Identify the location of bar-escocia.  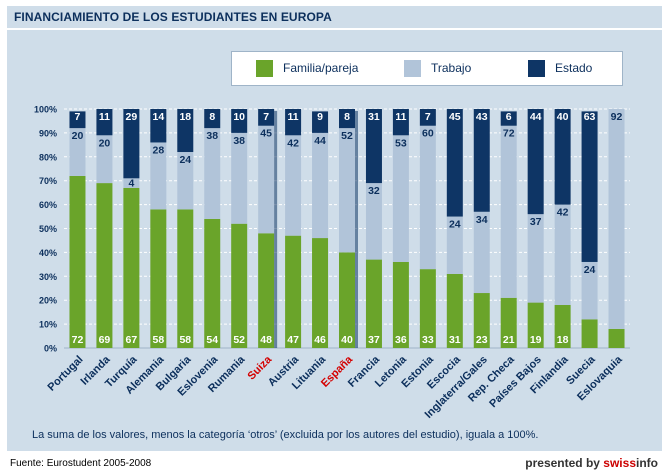
(454, 228).